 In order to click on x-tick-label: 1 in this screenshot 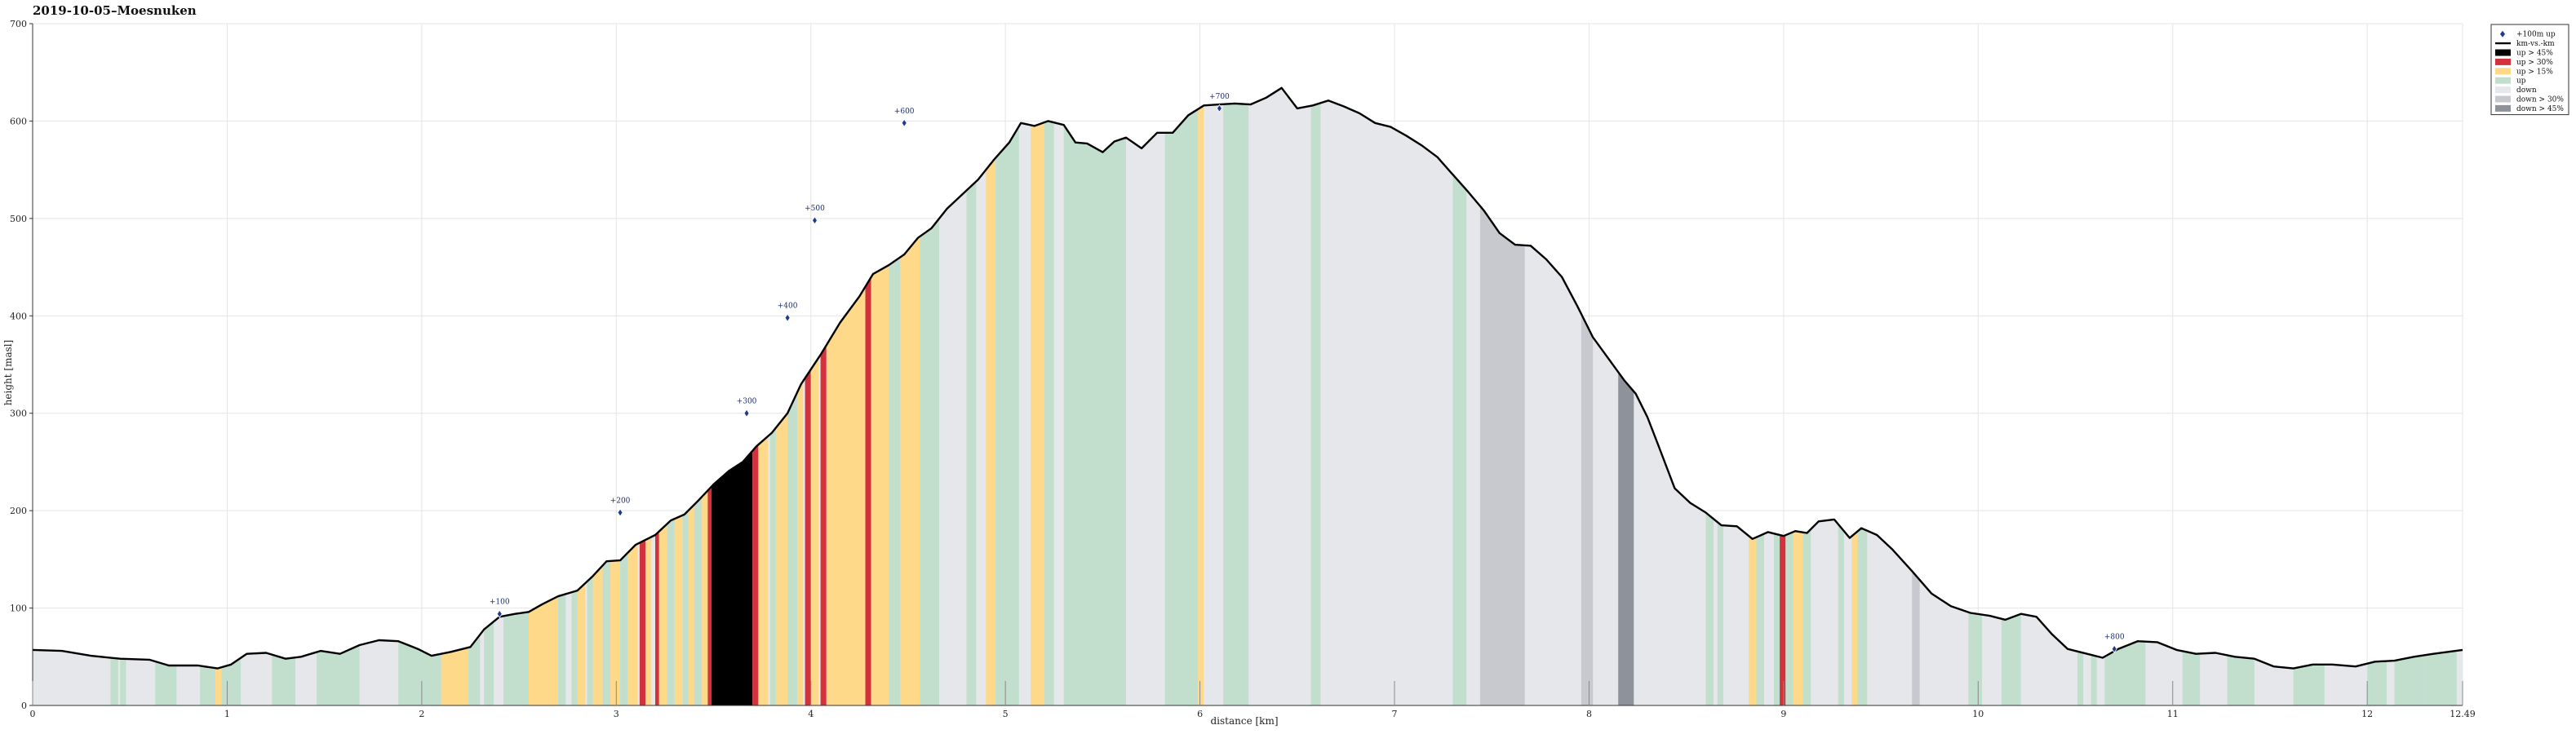, I will do `click(227, 714)`.